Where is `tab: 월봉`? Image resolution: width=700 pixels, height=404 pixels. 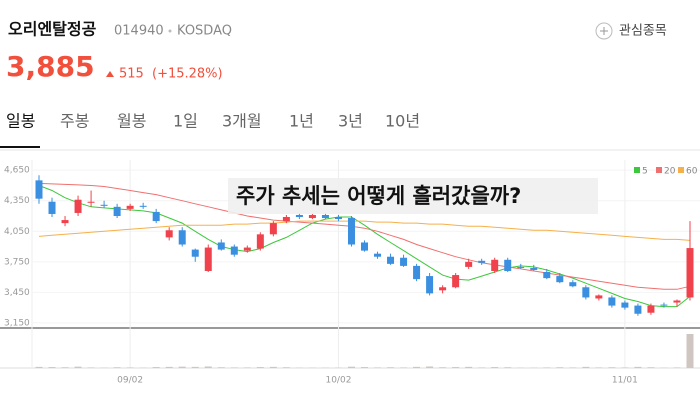 tab: 월봉 is located at coordinates (131, 121).